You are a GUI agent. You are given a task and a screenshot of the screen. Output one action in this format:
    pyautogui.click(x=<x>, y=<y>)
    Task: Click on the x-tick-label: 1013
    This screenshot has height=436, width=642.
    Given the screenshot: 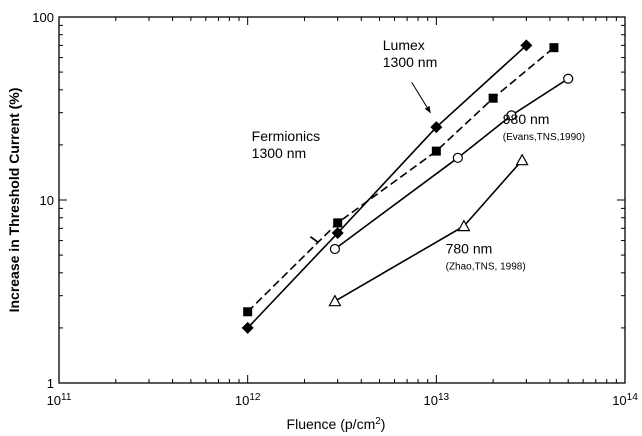 What is the action you would take?
    pyautogui.click(x=437, y=400)
    